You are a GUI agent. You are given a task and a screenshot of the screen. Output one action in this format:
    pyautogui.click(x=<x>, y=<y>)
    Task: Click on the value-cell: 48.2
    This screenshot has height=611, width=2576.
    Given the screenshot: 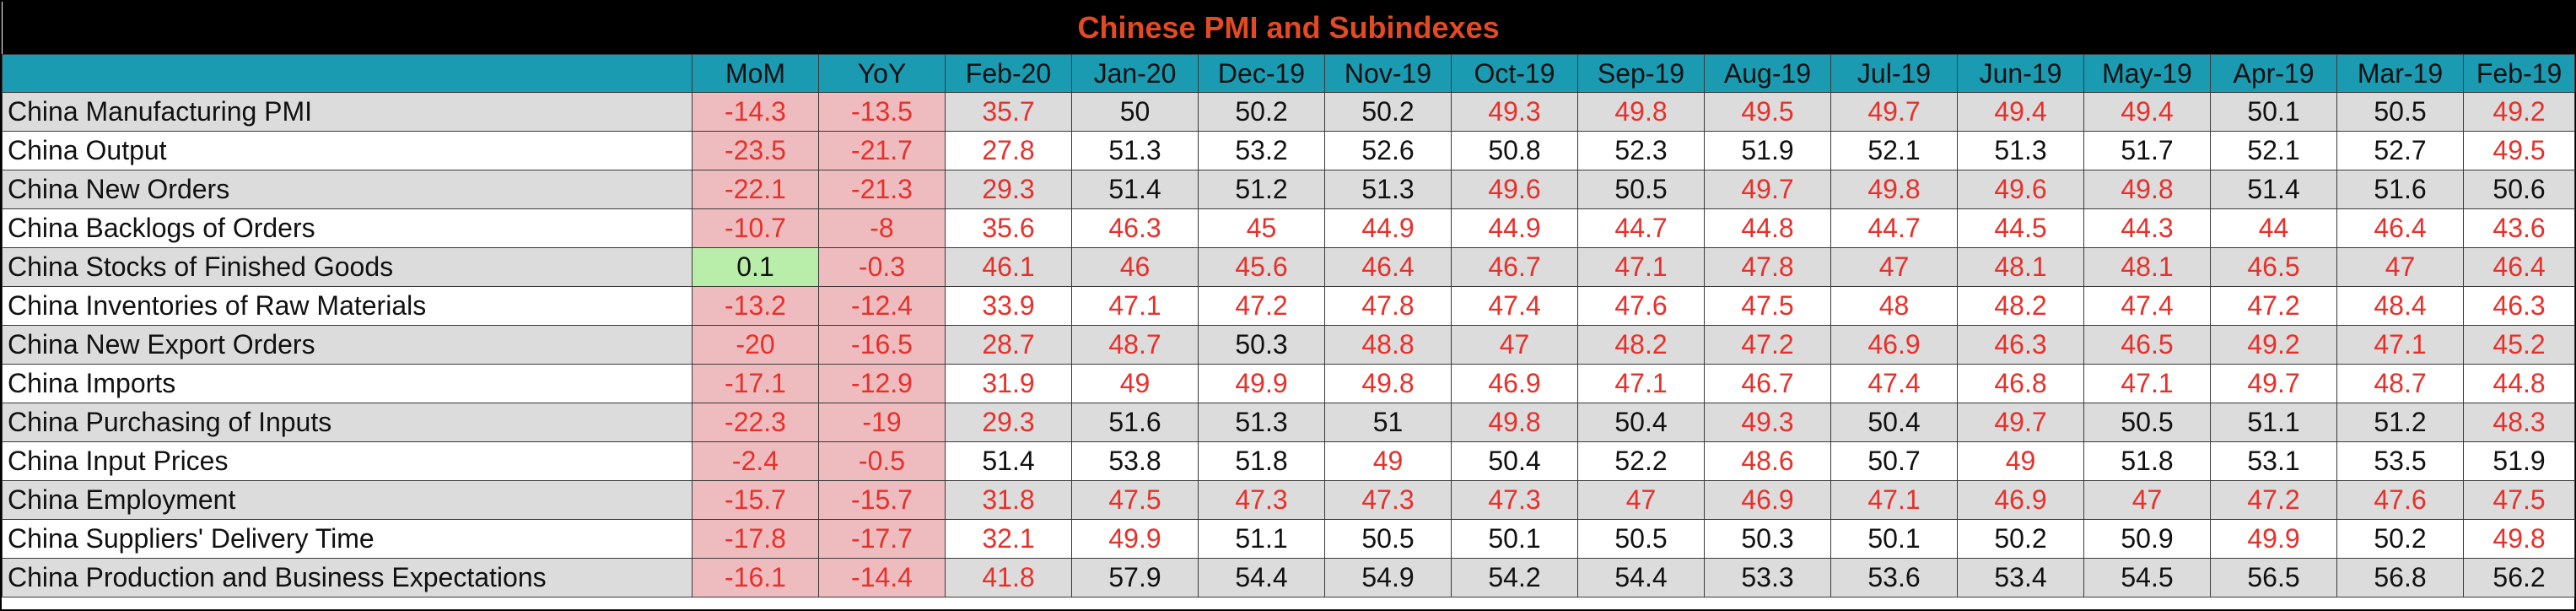 What is the action you would take?
    pyautogui.click(x=1641, y=345)
    